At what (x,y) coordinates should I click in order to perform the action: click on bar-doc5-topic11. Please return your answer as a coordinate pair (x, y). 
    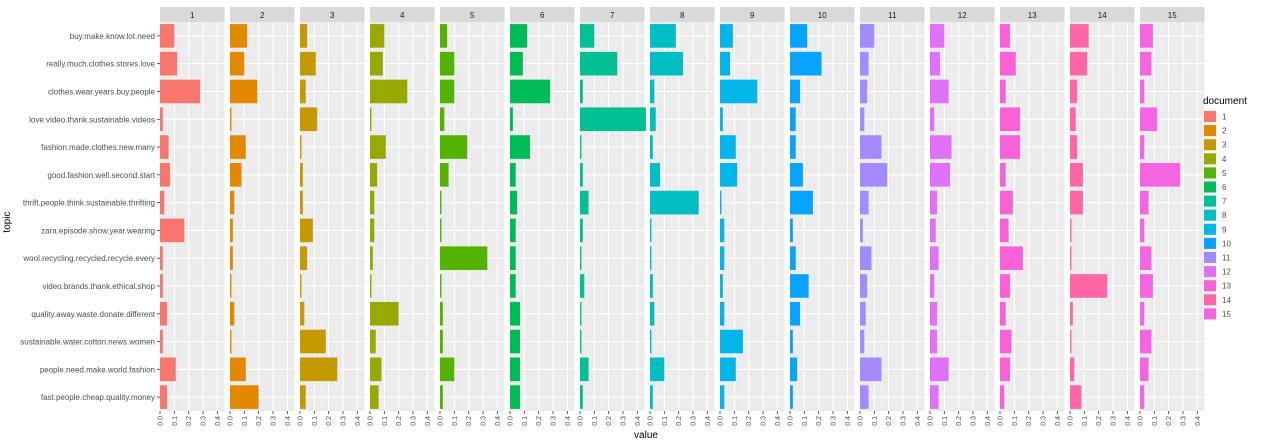
    Looking at the image, I should click on (441, 313).